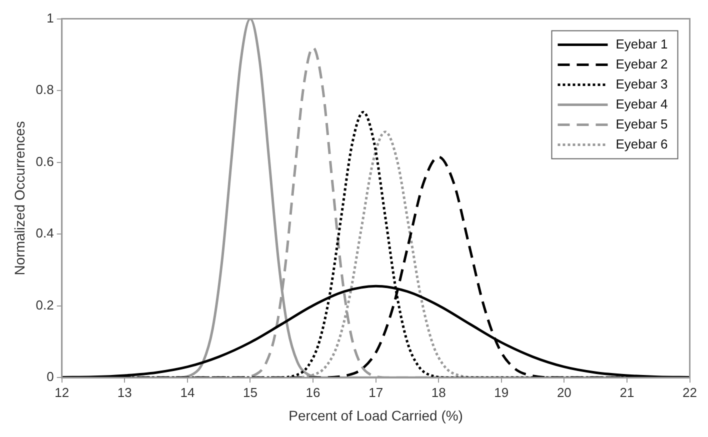 The height and width of the screenshot is (437, 708). What do you see at coordinates (564, 392) in the screenshot?
I see `x-tick-label: 20` at bounding box center [564, 392].